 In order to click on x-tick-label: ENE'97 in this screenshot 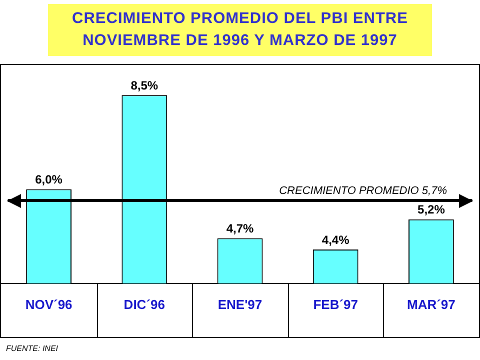, I will do `click(240, 304)`.